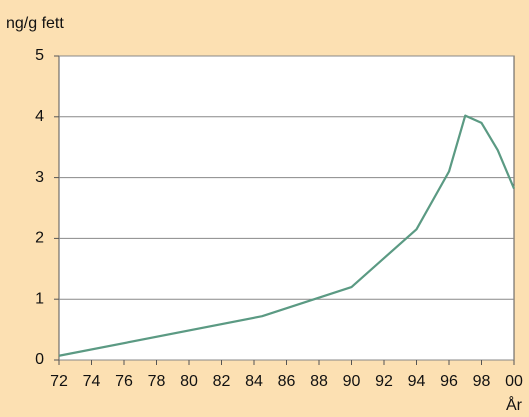  Describe the element at coordinates (189, 381) in the screenshot. I see `x-tick-label: 80` at that location.